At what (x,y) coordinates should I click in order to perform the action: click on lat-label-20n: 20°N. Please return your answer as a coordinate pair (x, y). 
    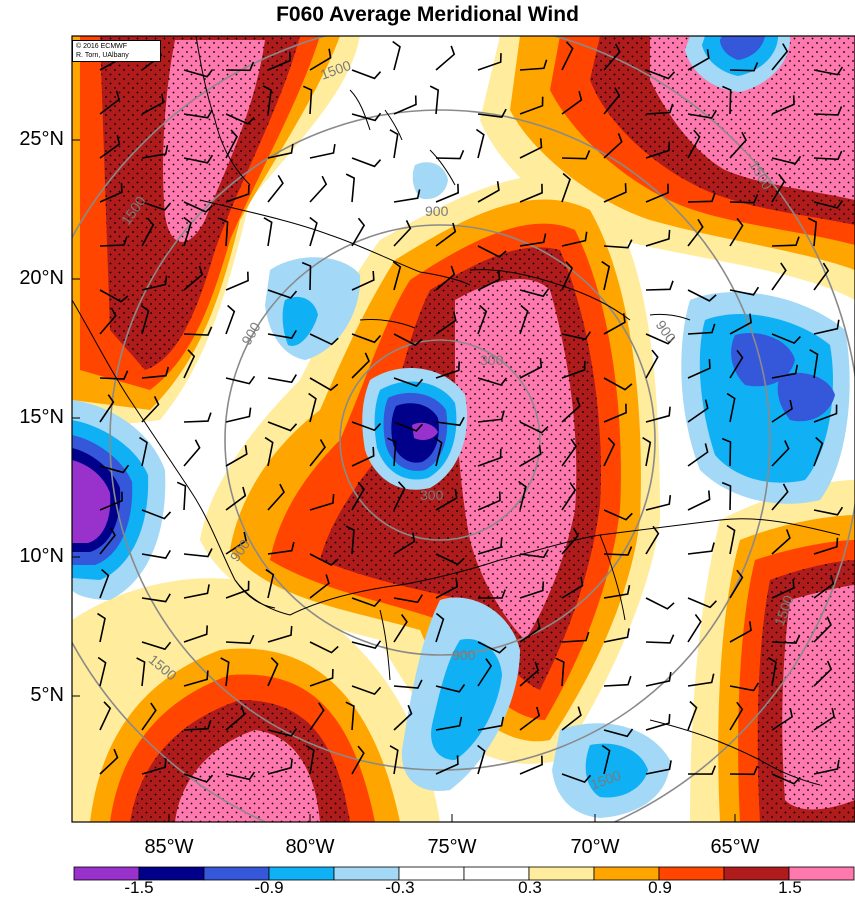
    Looking at the image, I should click on (41, 278).